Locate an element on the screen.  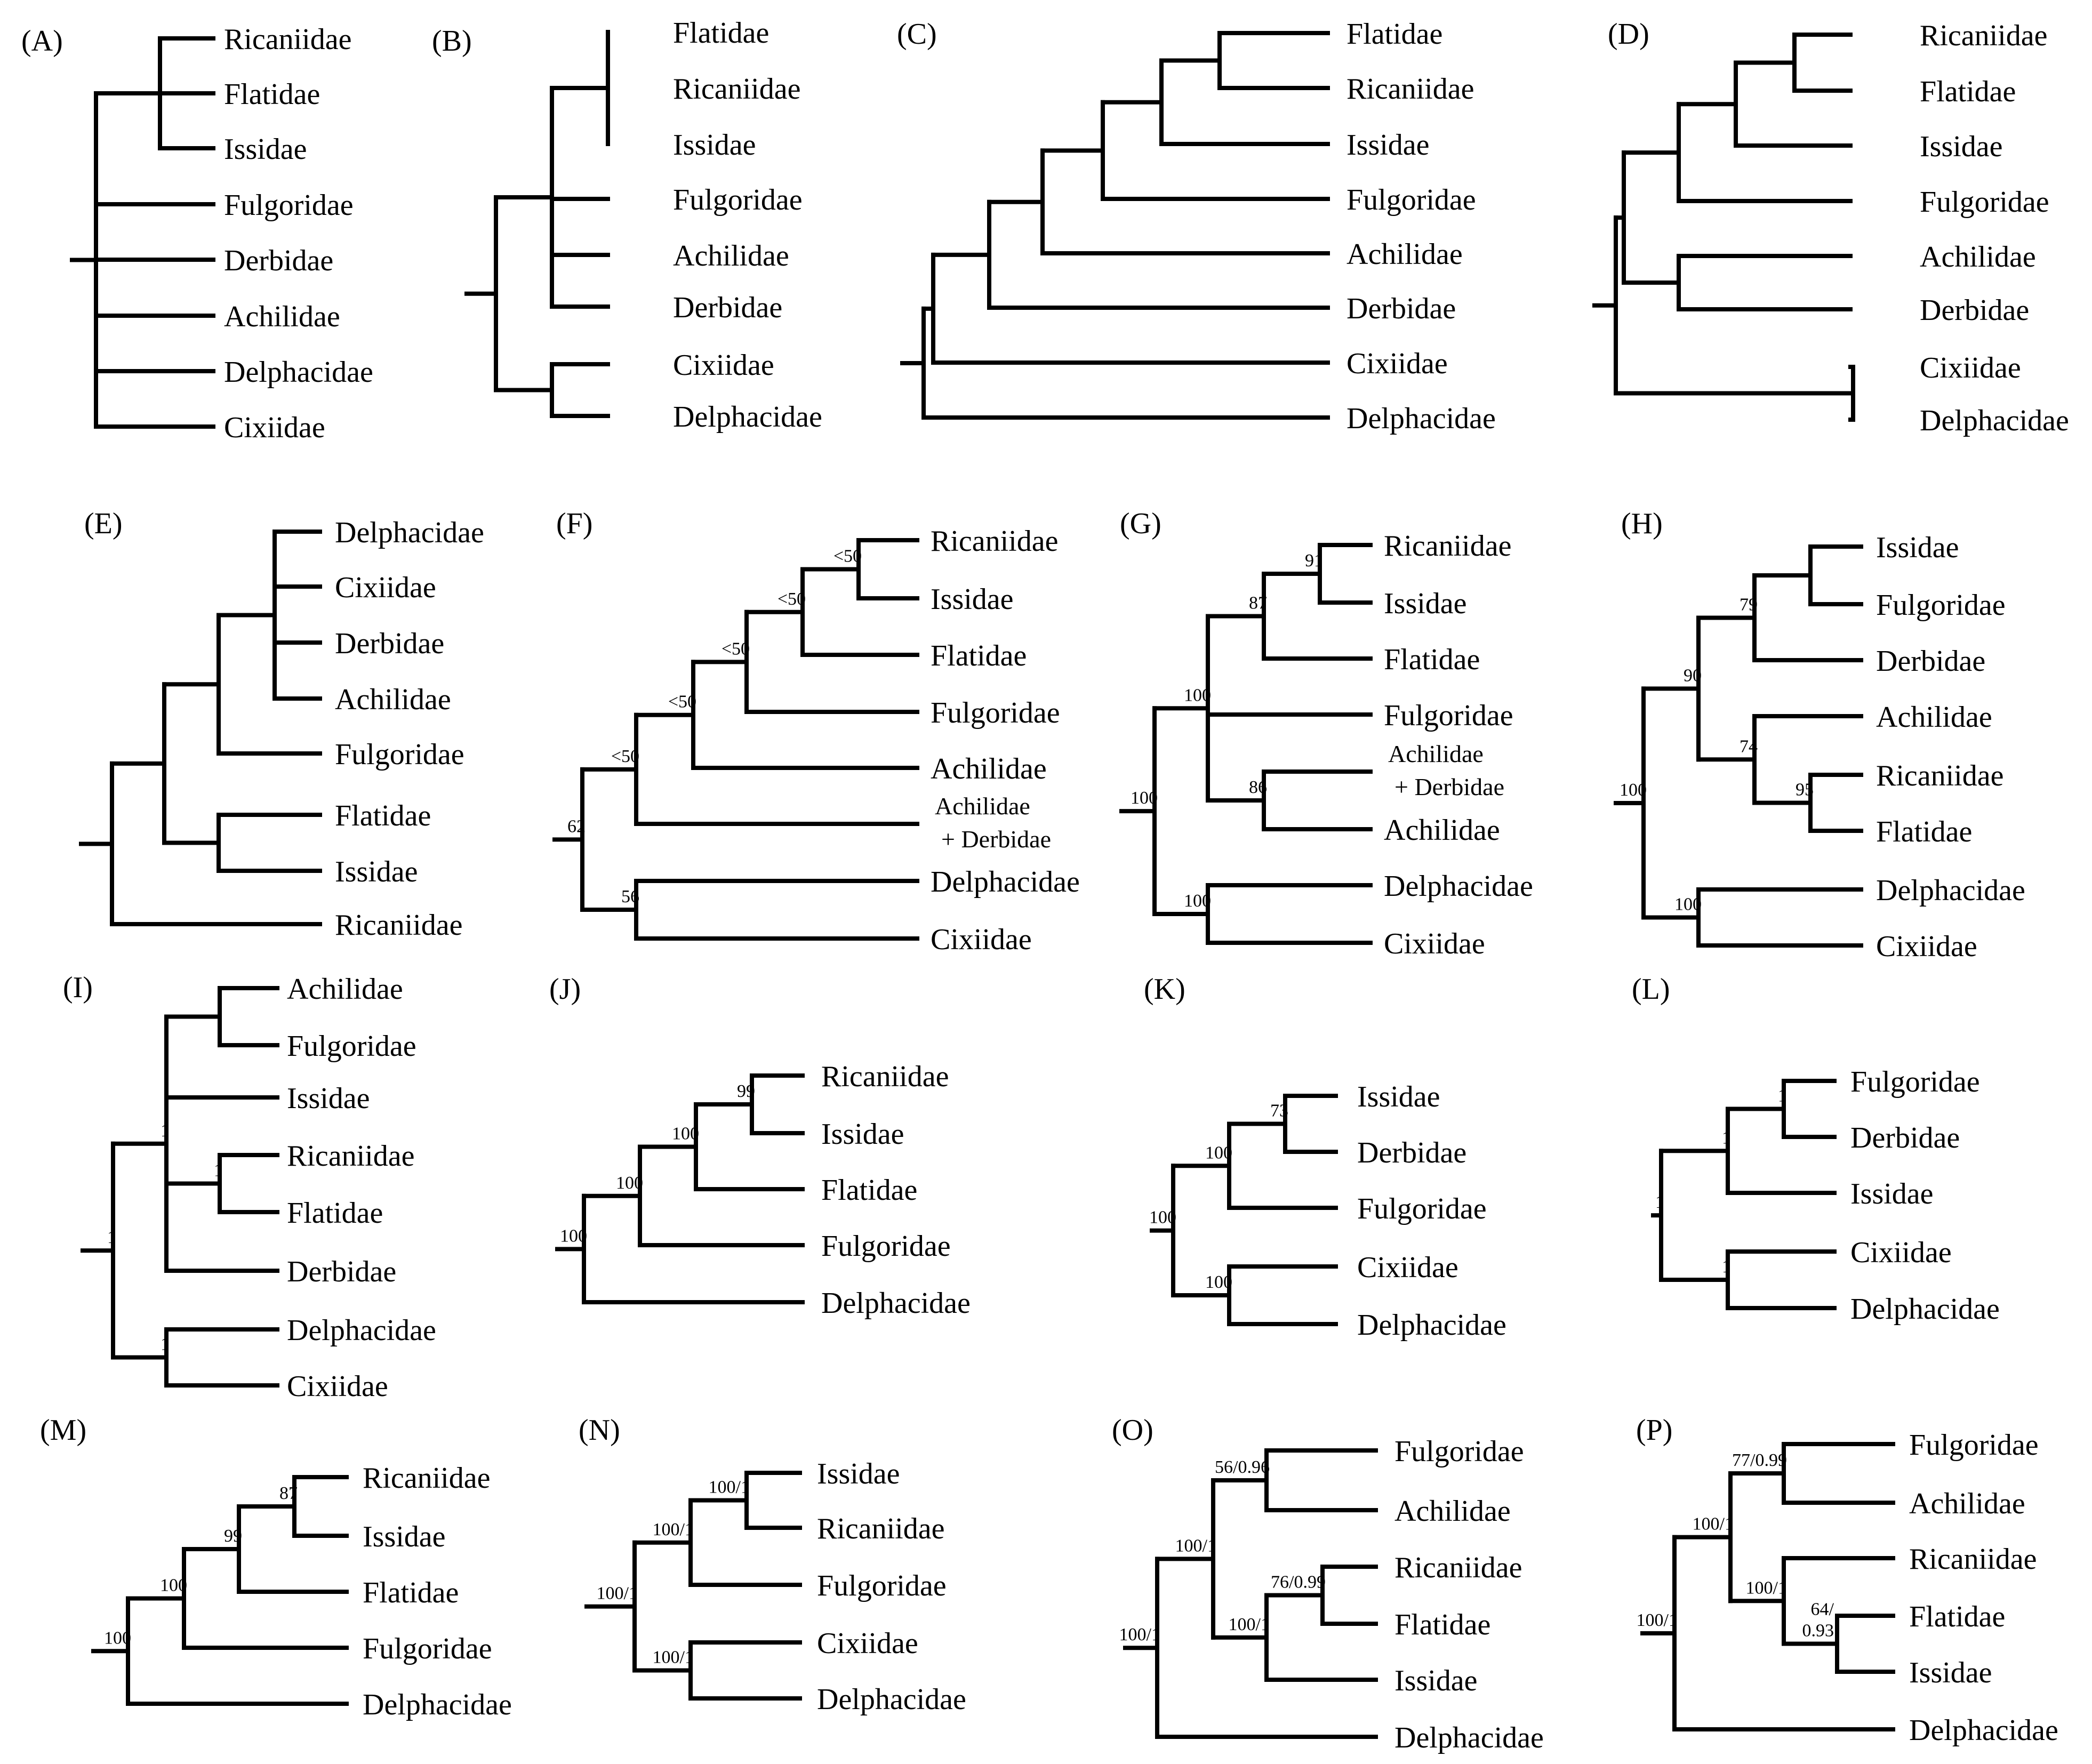
panel-label: (E) is located at coordinates (103, 523).